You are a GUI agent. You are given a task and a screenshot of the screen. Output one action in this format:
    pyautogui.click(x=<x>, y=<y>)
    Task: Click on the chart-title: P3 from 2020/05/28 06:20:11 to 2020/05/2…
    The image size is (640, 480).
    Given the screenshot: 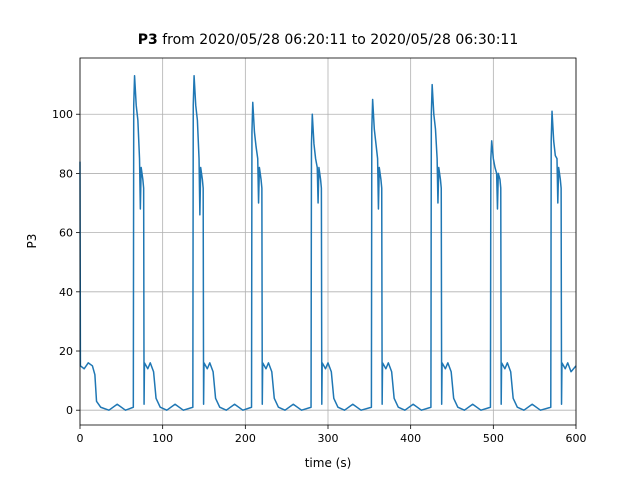 What is the action you would take?
    pyautogui.click(x=328, y=40)
    